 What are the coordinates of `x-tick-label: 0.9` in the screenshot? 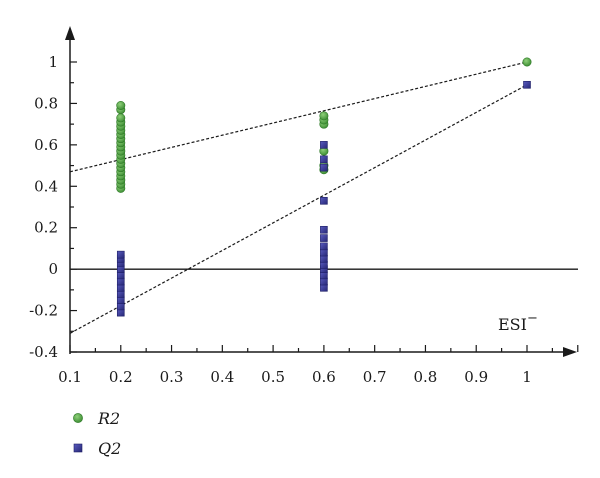 It's located at (476, 377).